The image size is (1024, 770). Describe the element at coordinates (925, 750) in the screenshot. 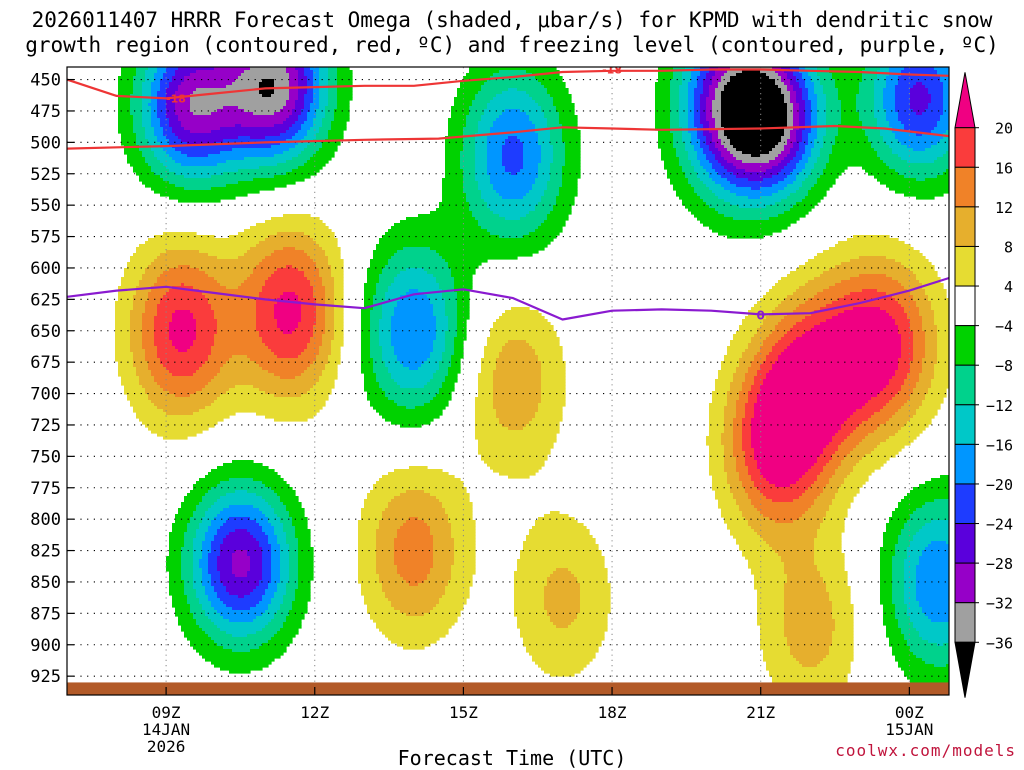

I see `credit-text: coolwx.com/models` at that location.